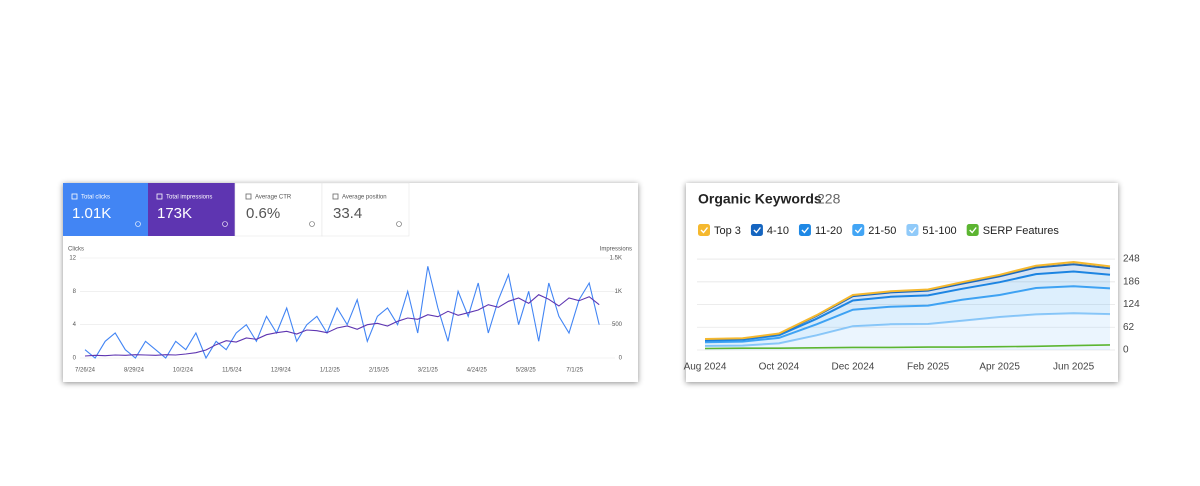  I want to click on y-tick-label: 4, so click(75, 325).